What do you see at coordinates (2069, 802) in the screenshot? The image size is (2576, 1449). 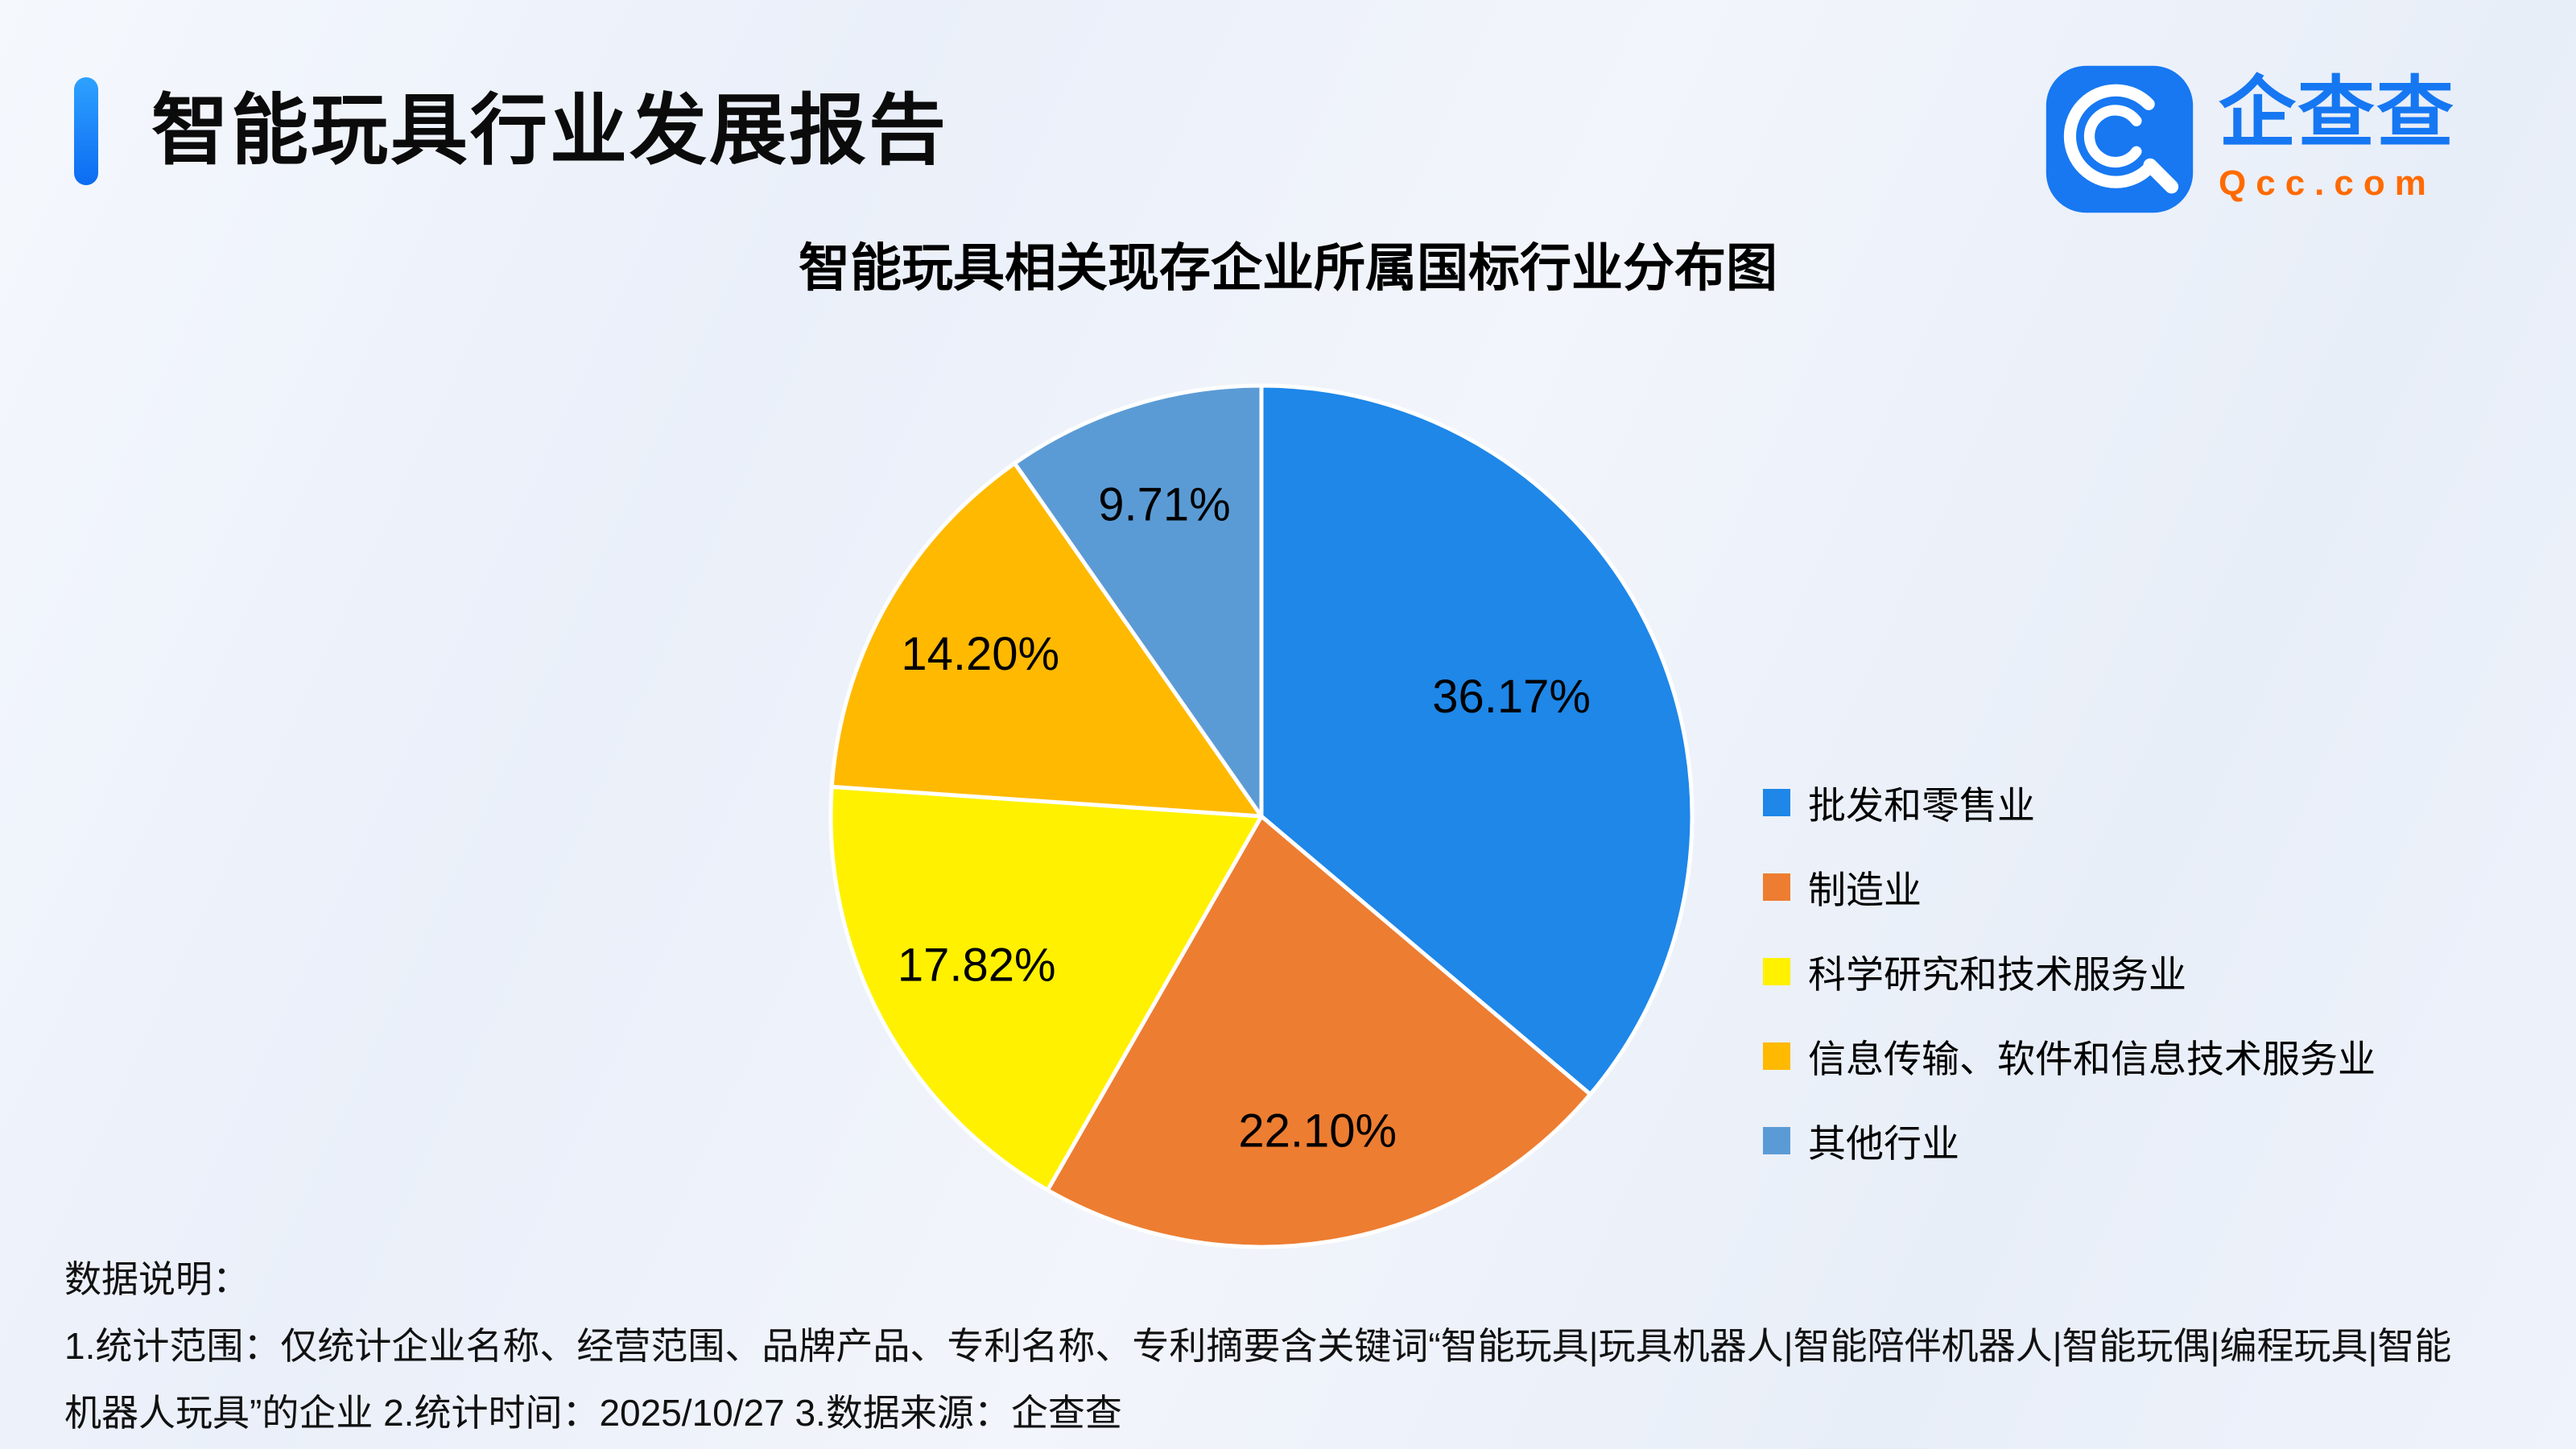 I see `legend-item: 批发和零售业` at bounding box center [2069, 802].